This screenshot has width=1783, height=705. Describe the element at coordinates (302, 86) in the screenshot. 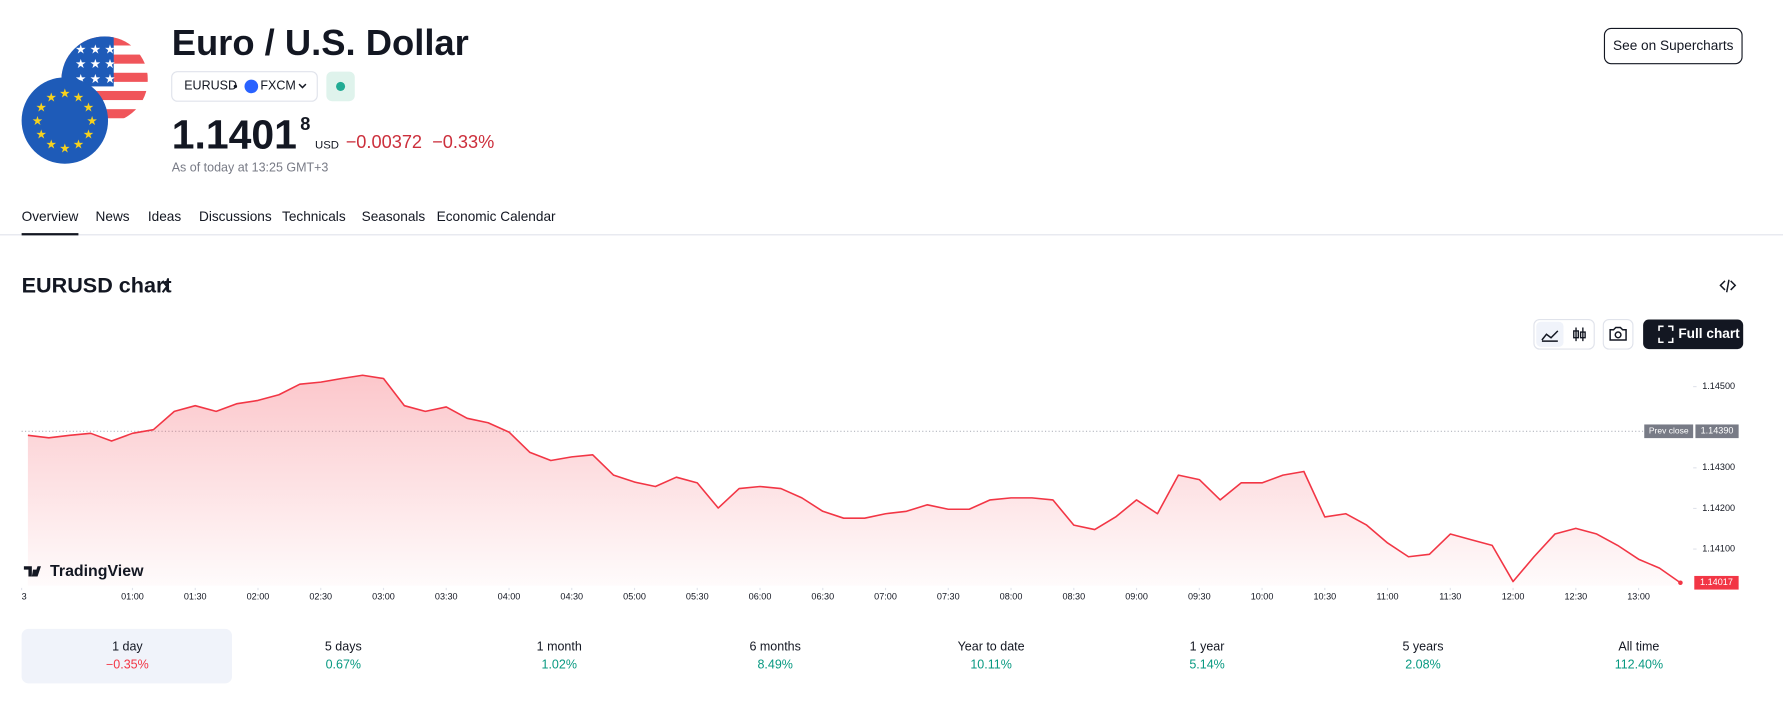

I see `chevron` at that location.